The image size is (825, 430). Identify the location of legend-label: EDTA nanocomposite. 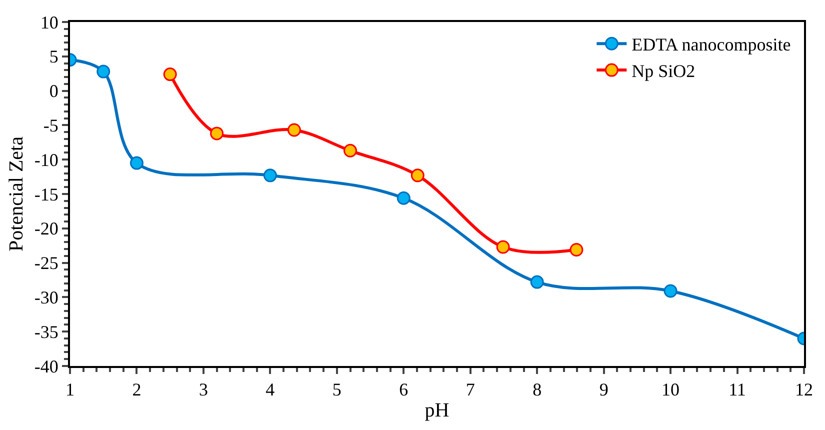
(711, 44).